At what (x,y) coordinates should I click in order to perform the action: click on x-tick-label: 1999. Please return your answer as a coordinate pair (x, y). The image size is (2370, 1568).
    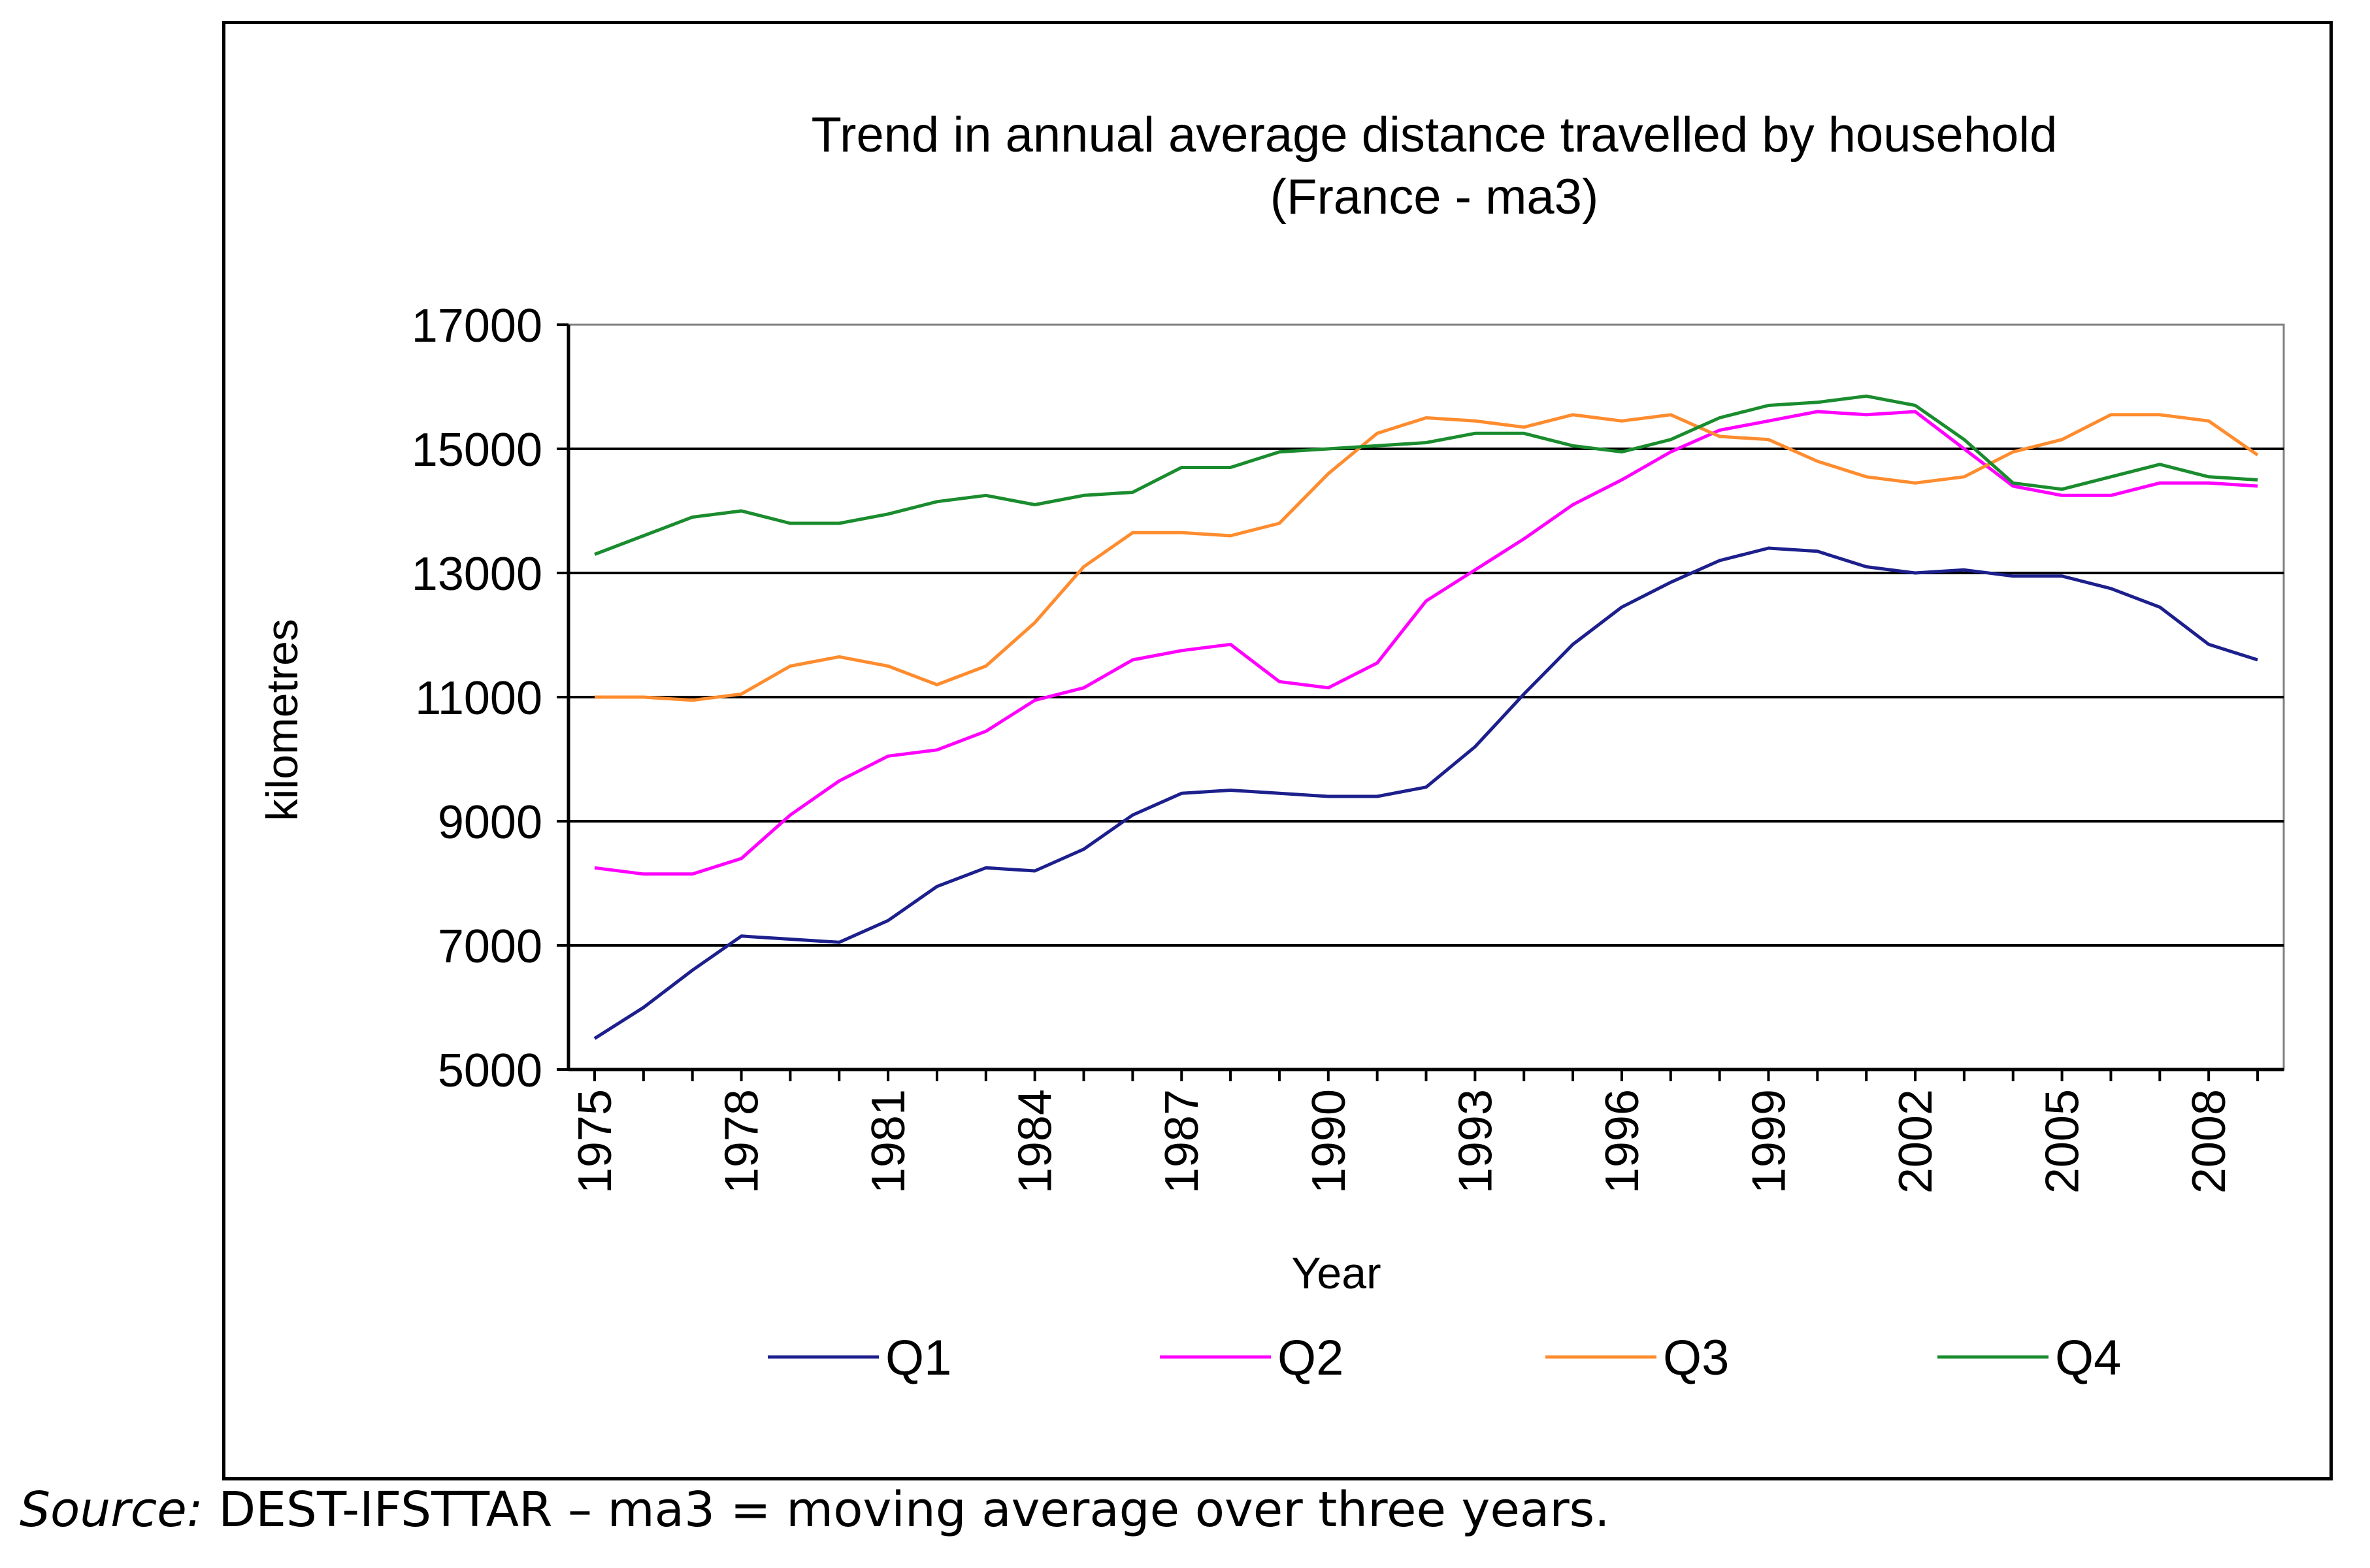
    Looking at the image, I should click on (1769, 1141).